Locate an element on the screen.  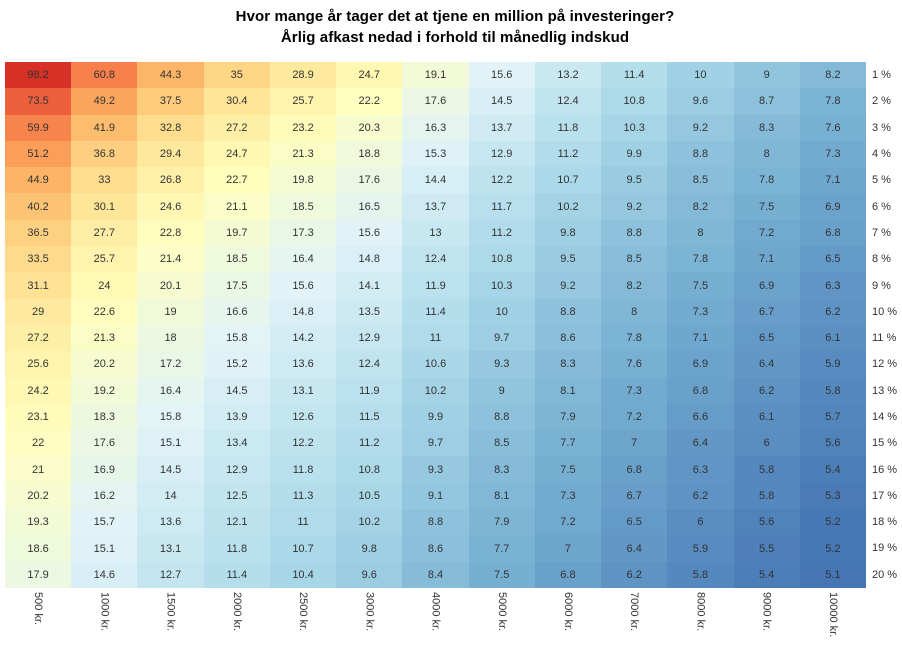
heatmap-cell: 15.7 is located at coordinates (104, 522).